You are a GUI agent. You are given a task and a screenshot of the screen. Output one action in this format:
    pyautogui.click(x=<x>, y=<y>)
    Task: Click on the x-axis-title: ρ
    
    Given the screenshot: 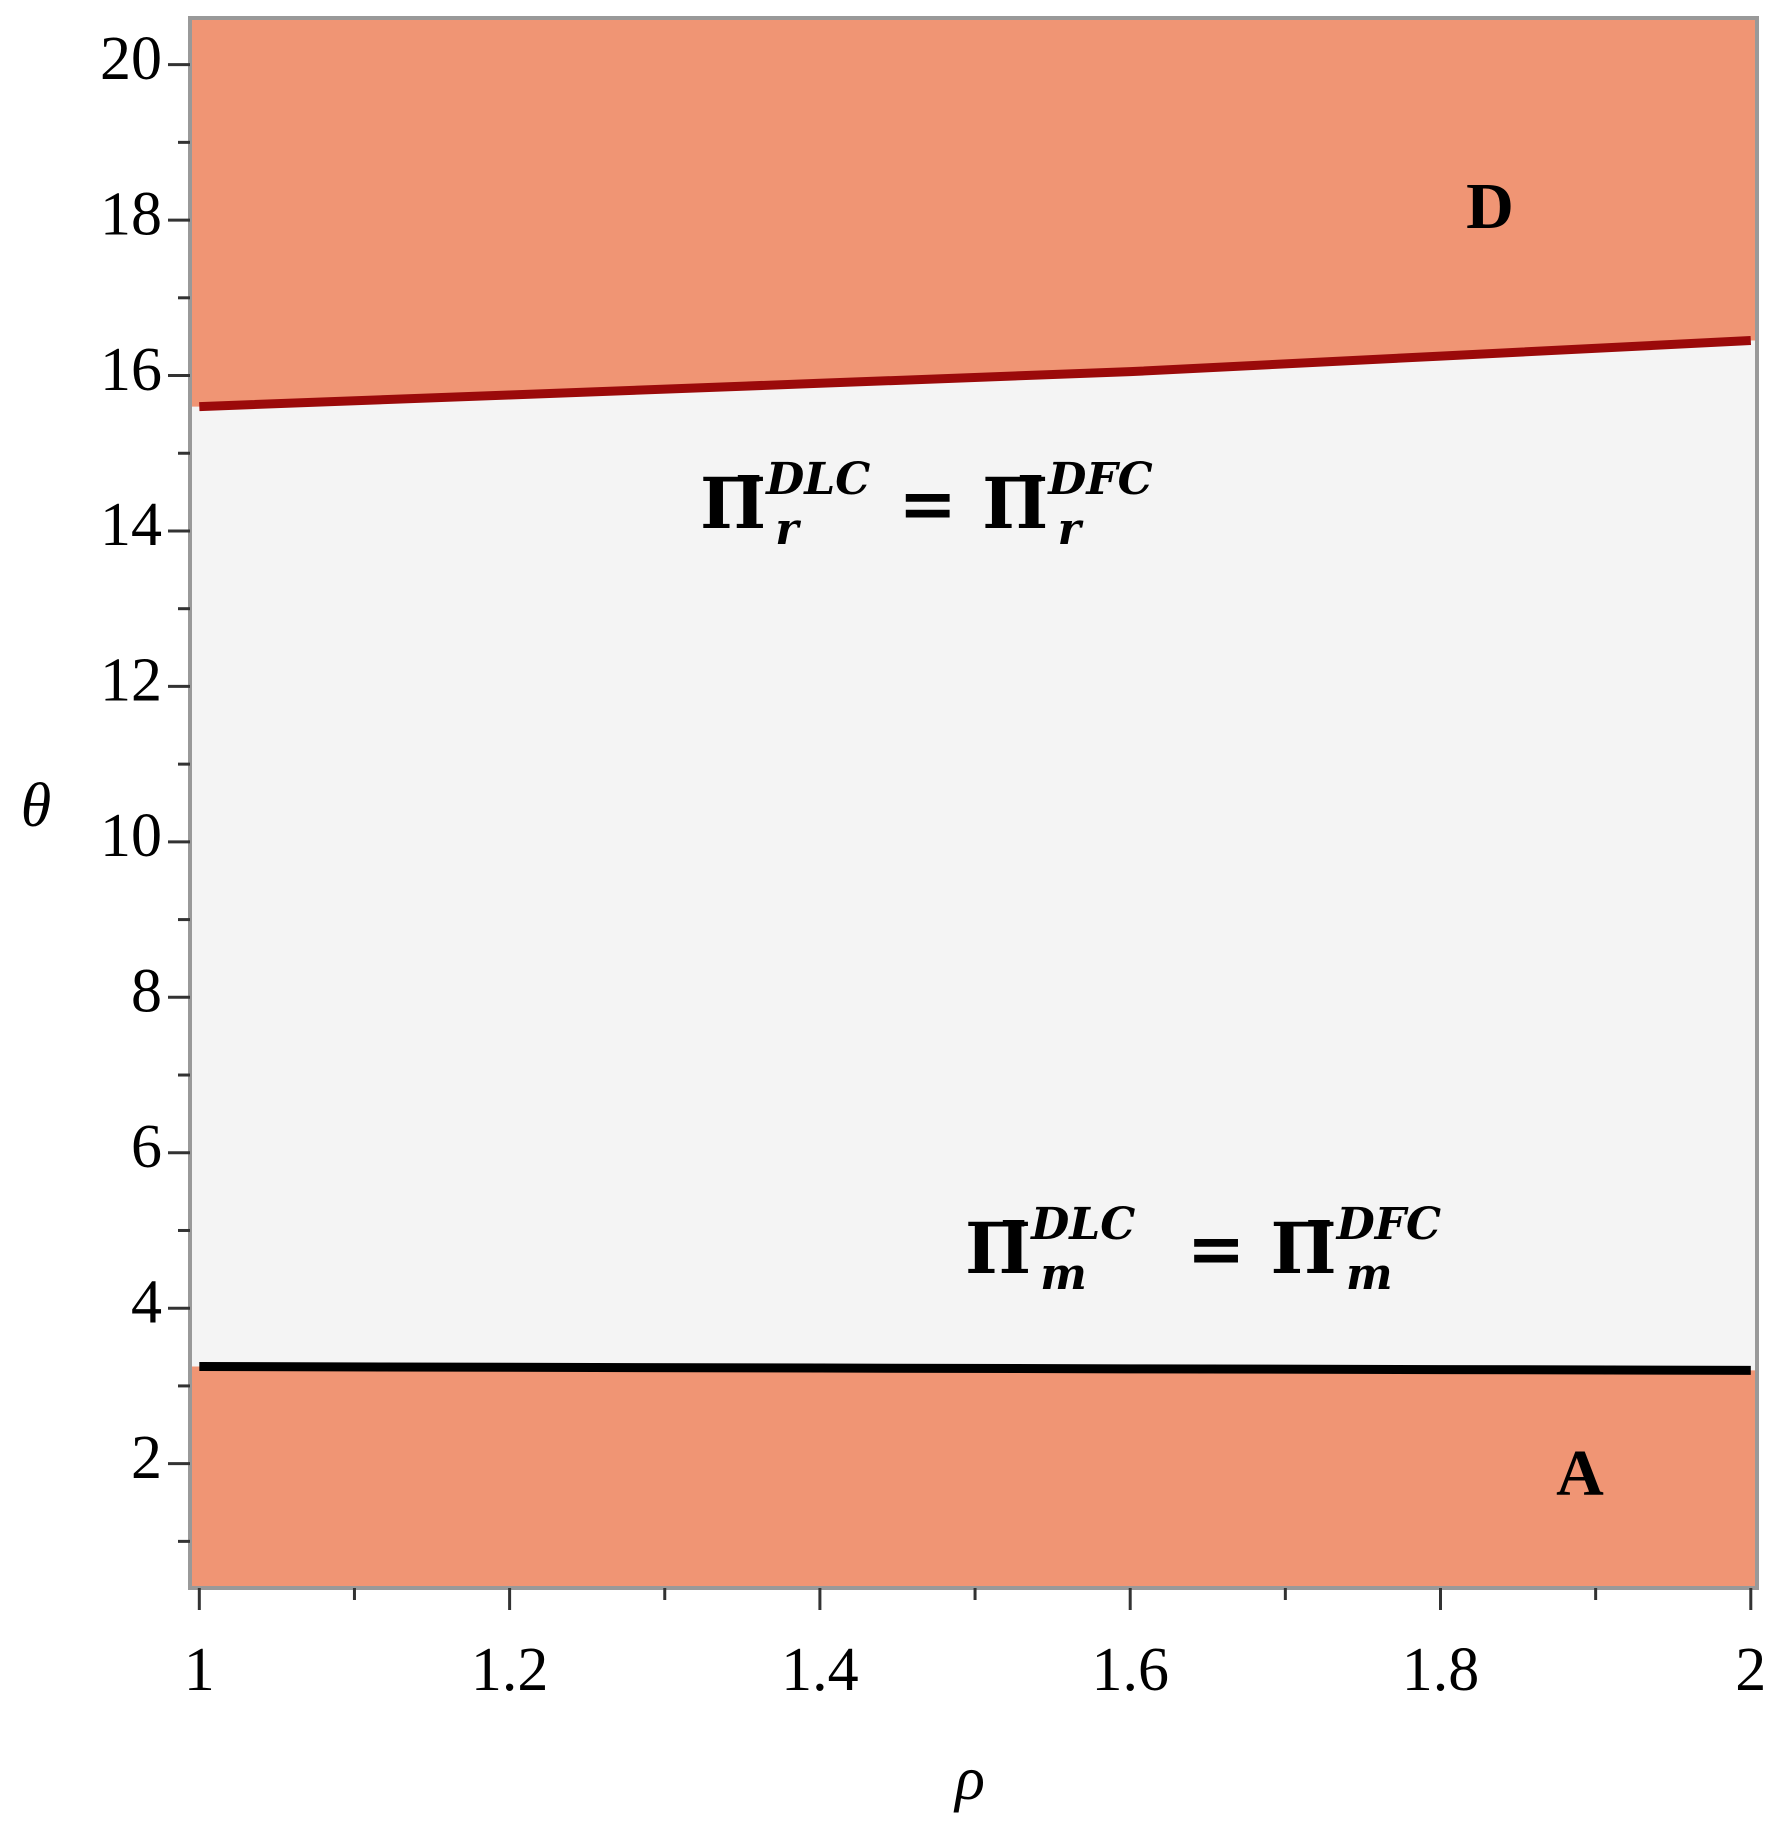 What is the action you would take?
    pyautogui.click(x=969, y=1779)
    